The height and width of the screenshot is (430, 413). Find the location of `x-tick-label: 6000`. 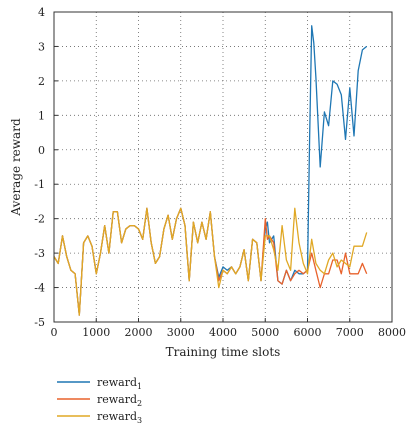

x-tick-label: 6000 is located at coordinates (308, 332).